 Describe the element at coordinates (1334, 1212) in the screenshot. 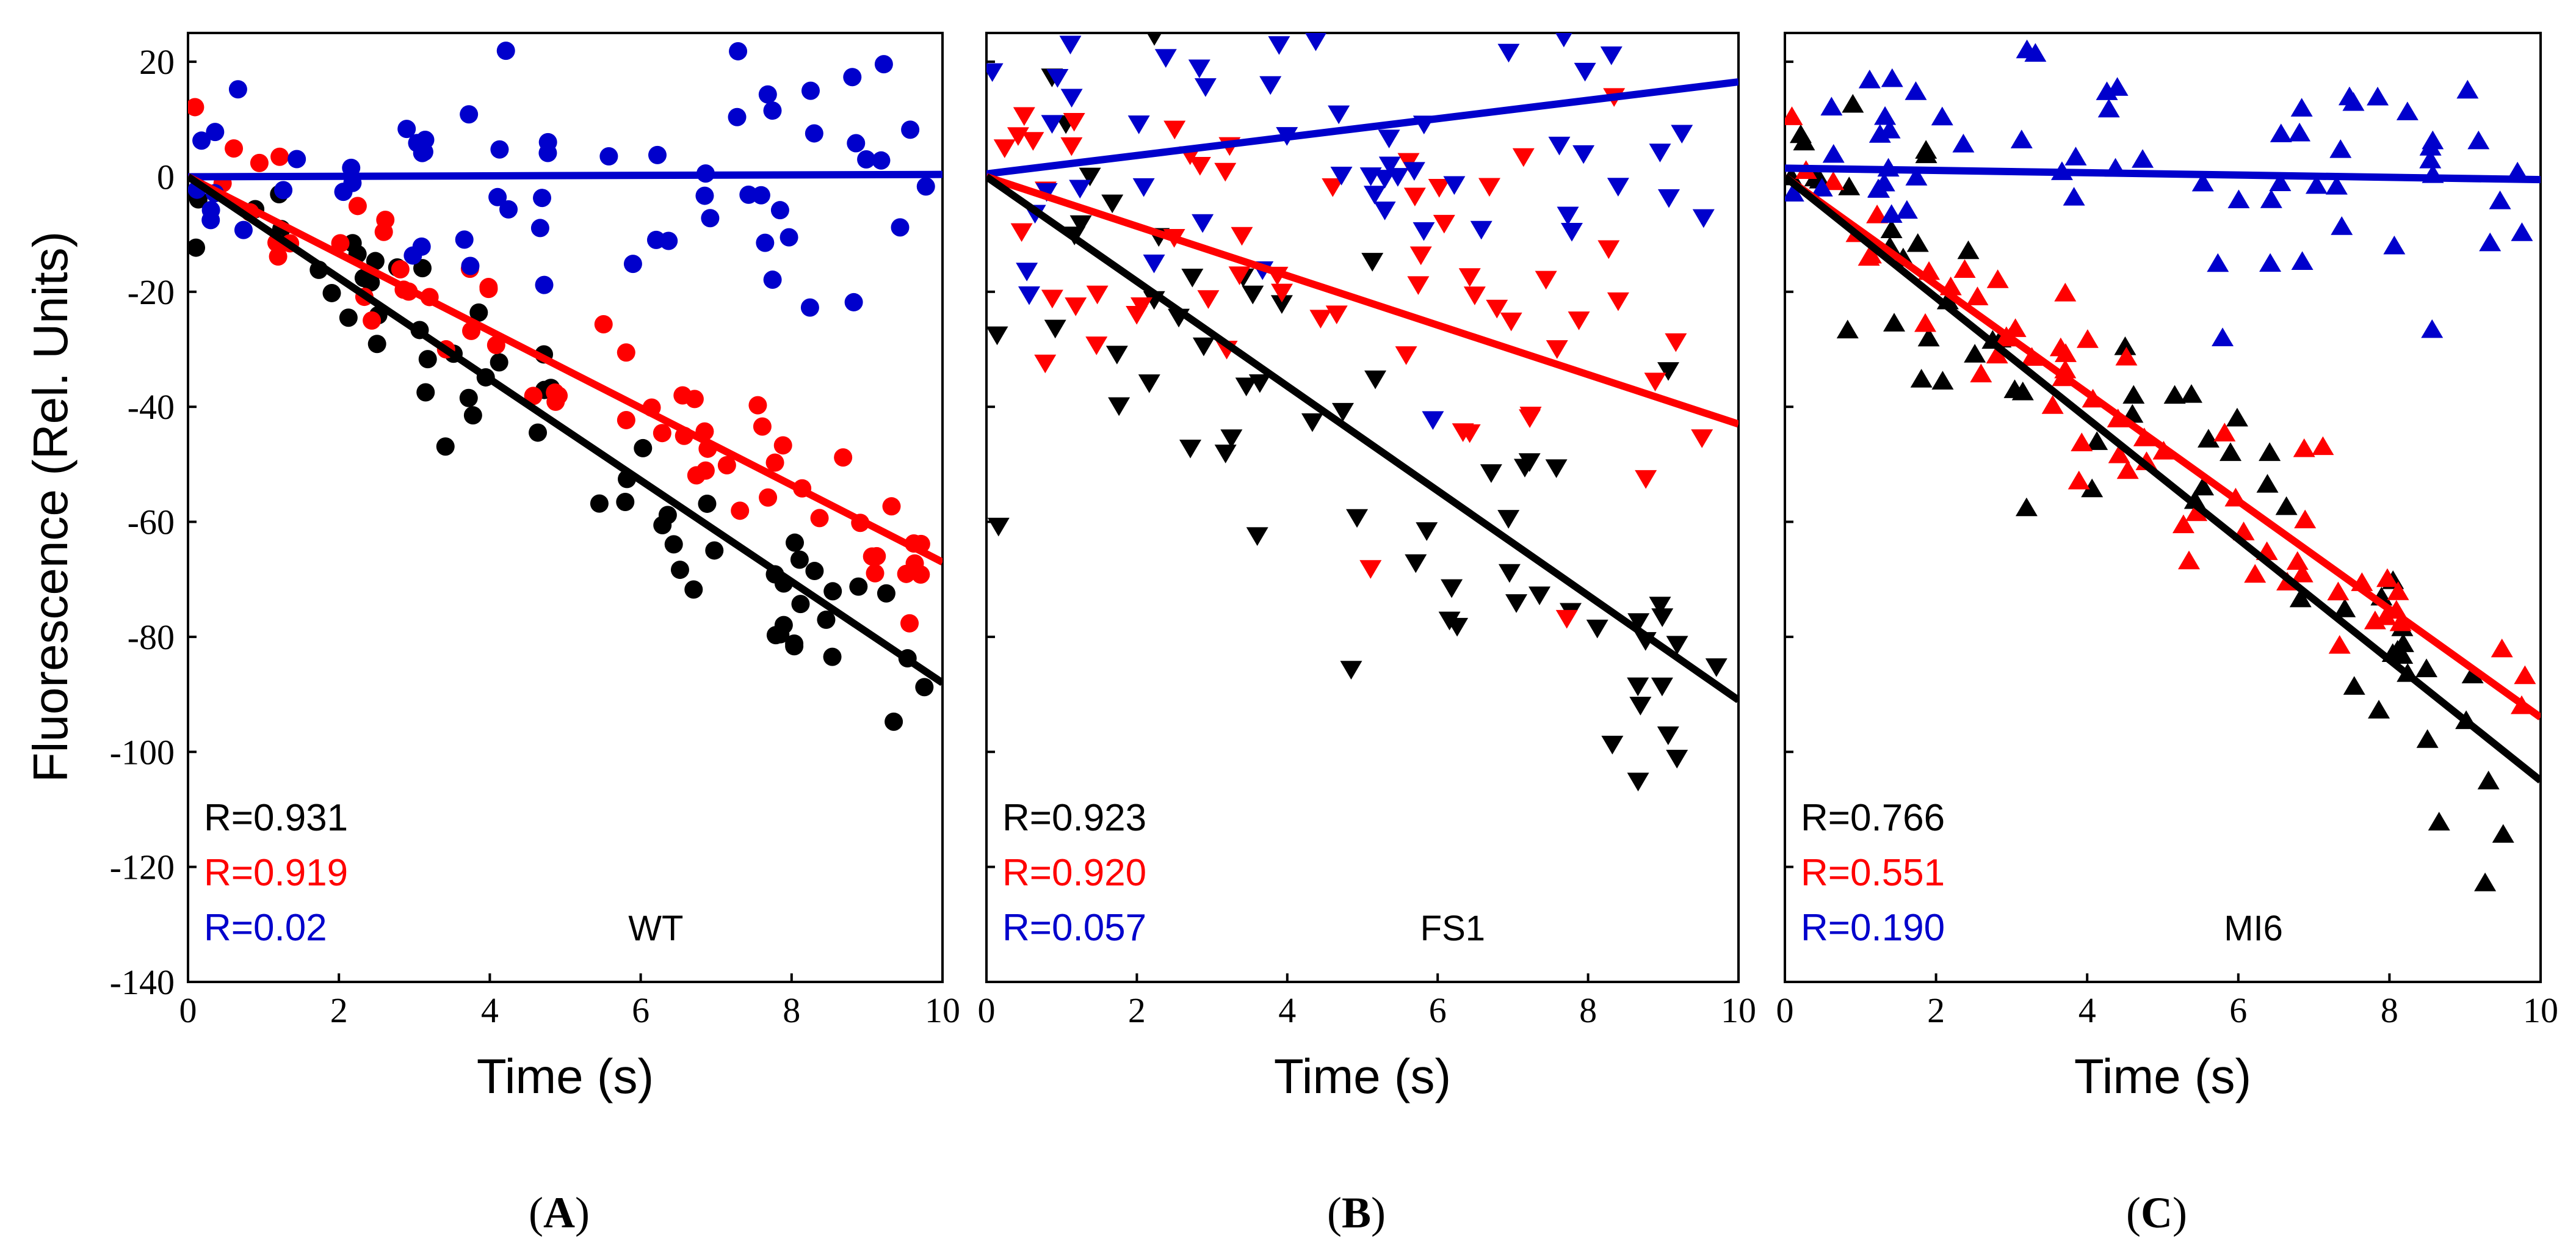

I see `panel-letter-open: (` at that location.